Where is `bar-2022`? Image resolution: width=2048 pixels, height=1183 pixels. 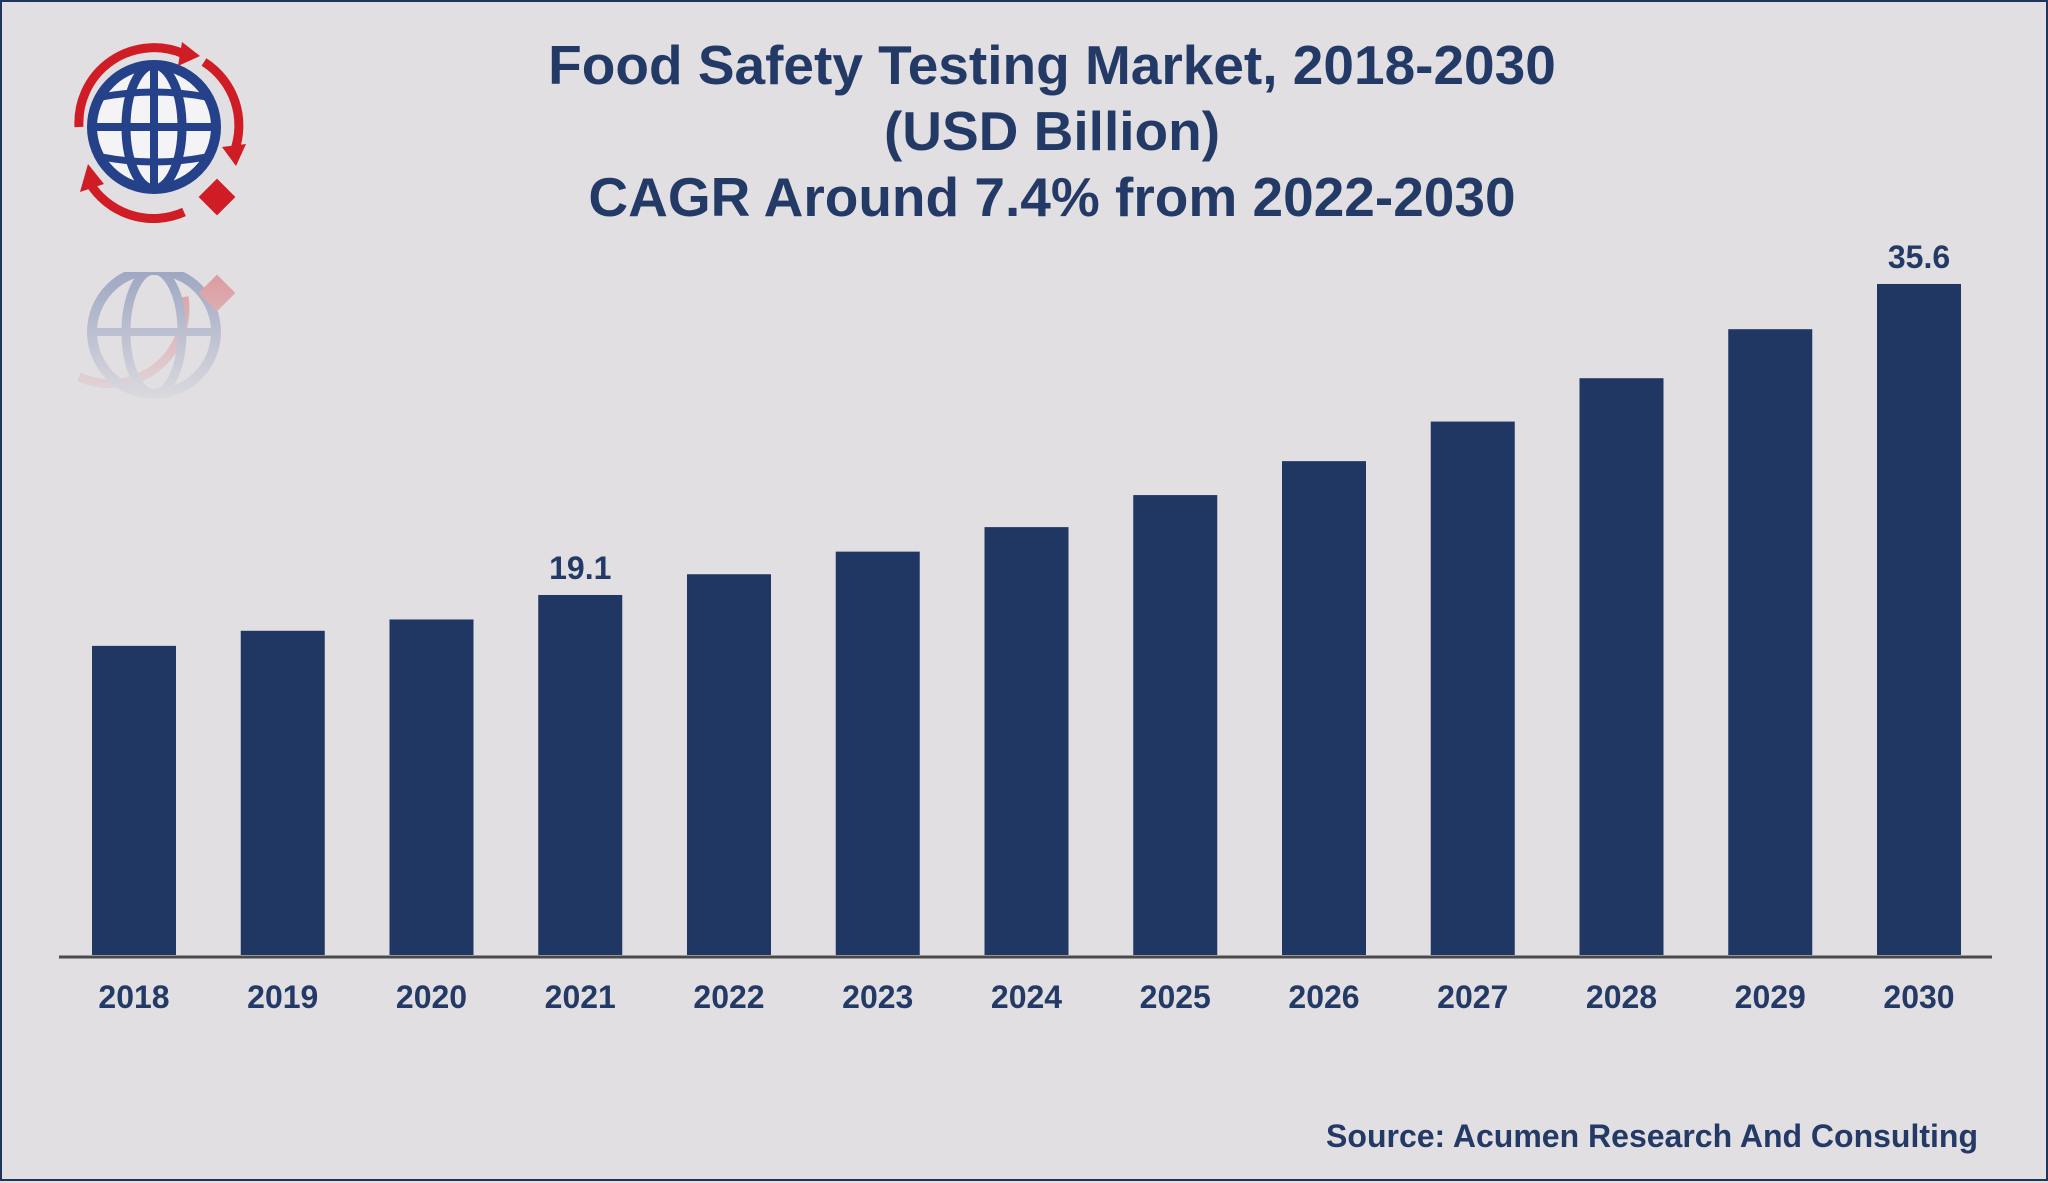
bar-2022 is located at coordinates (729, 764).